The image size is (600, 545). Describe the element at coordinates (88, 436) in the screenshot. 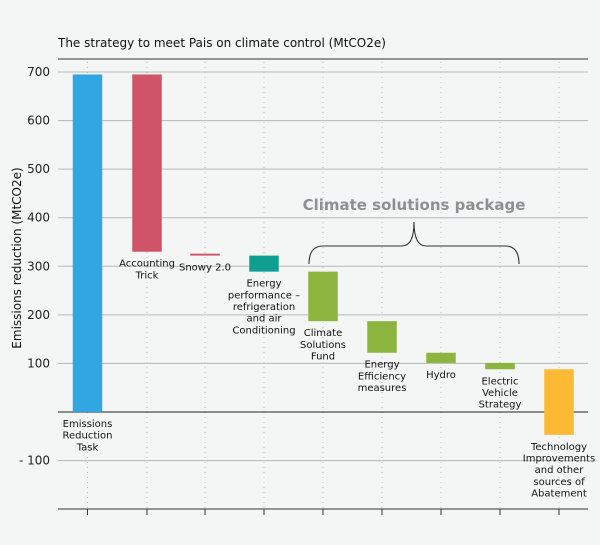

I see `category-label: Emissions Reduction Task` at that location.